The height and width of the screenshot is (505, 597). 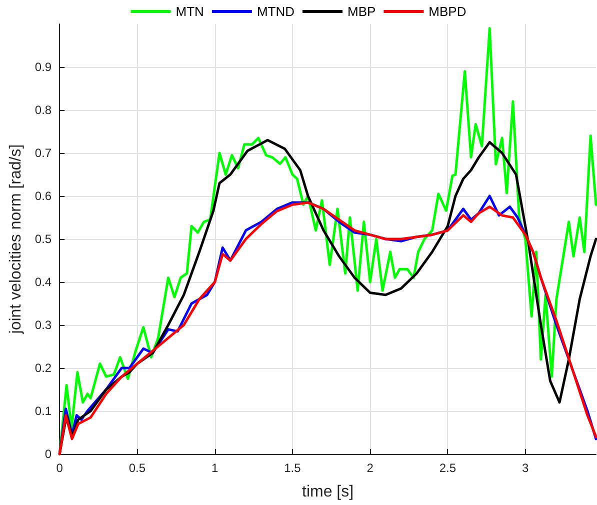 What do you see at coordinates (361, 11) in the screenshot?
I see `legend-label: MBP` at bounding box center [361, 11].